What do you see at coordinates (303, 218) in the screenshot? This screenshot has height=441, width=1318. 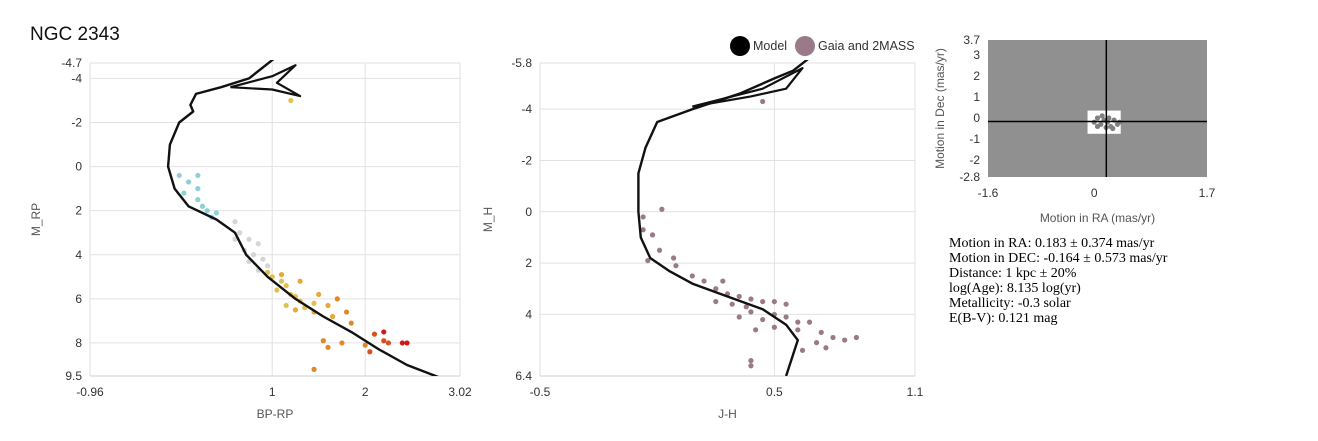 I see `cmd-gaia-model-curve` at bounding box center [303, 218].